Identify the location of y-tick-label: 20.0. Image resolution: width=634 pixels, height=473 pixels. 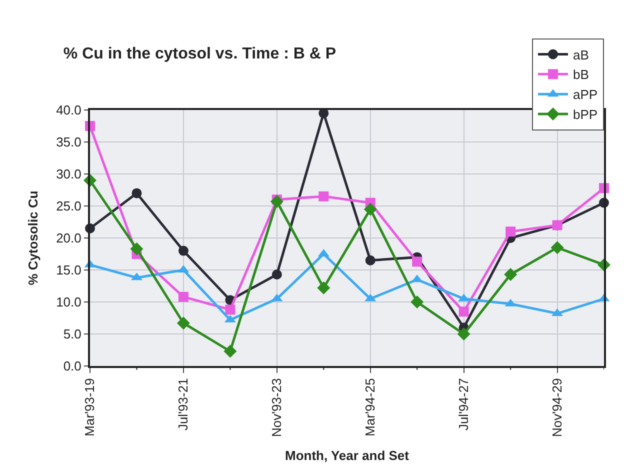
(69, 238).